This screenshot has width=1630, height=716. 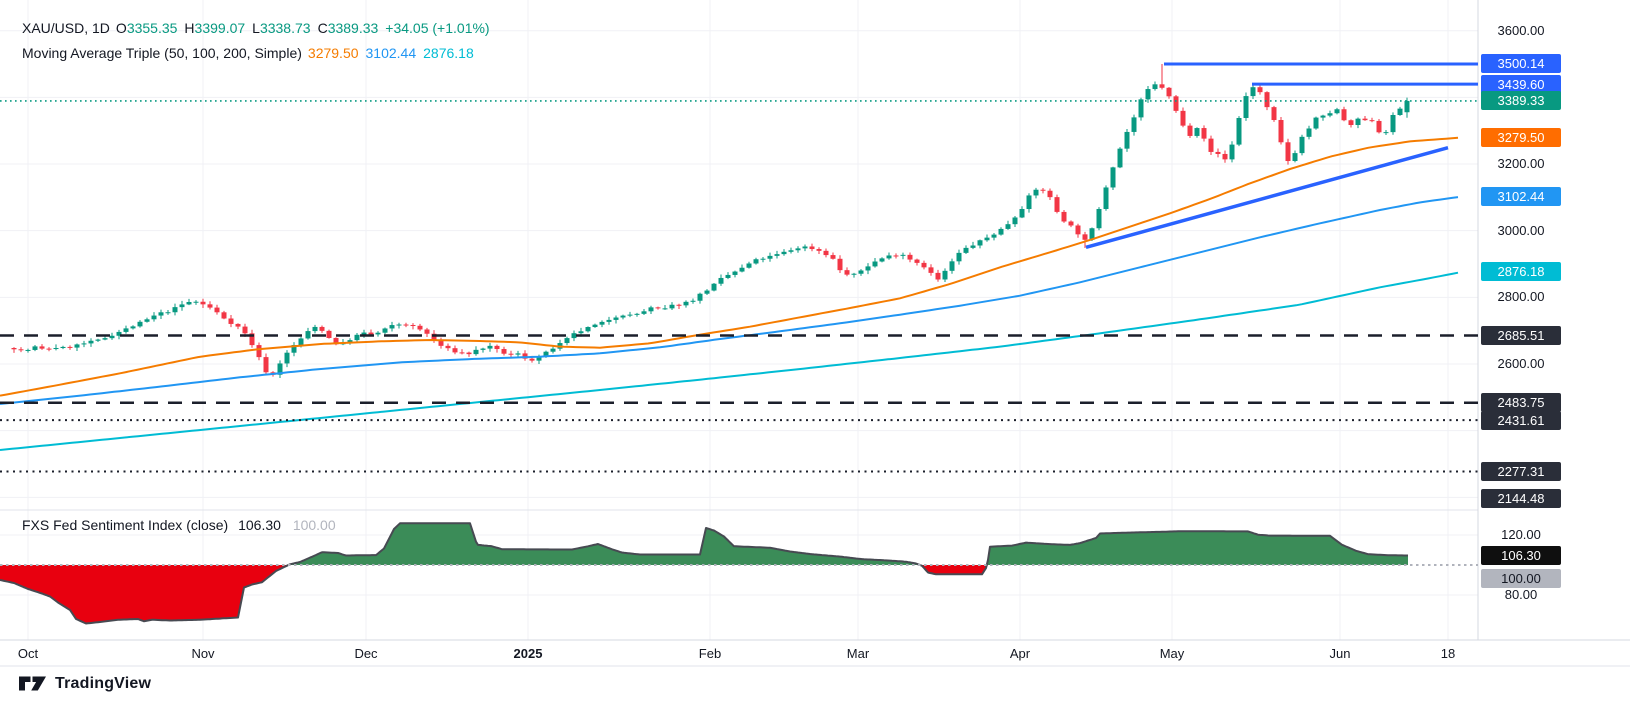 I want to click on time-tick-Mar: Mar, so click(x=858, y=653).